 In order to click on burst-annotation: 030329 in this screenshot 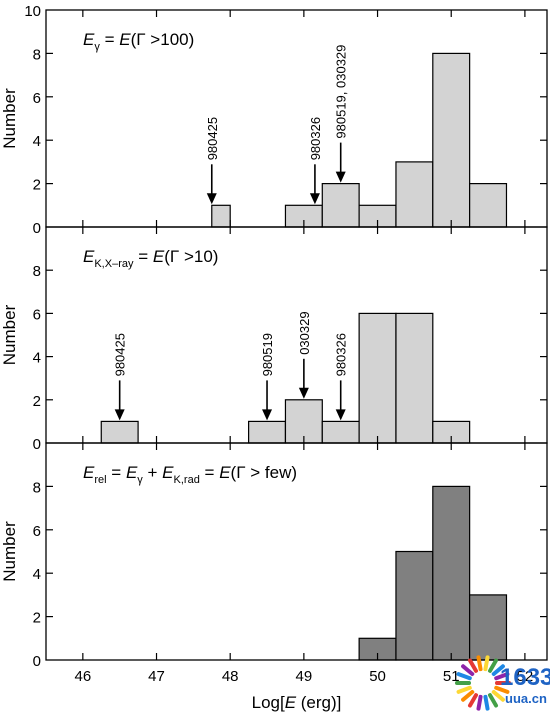, I will do `click(304, 355)`.